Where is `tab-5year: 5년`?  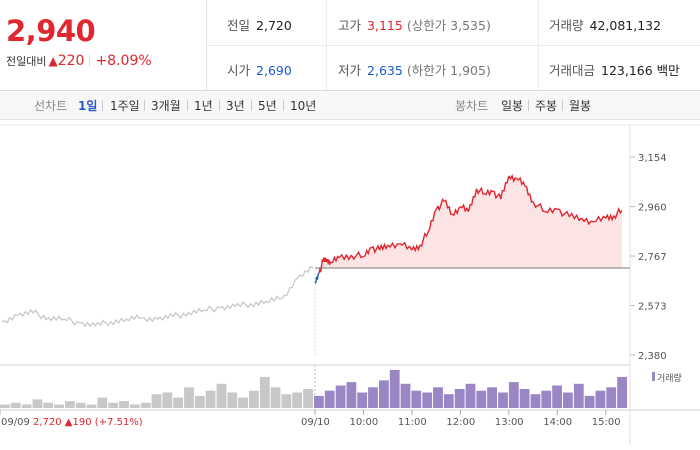
tab-5year: 5년 is located at coordinates (267, 106).